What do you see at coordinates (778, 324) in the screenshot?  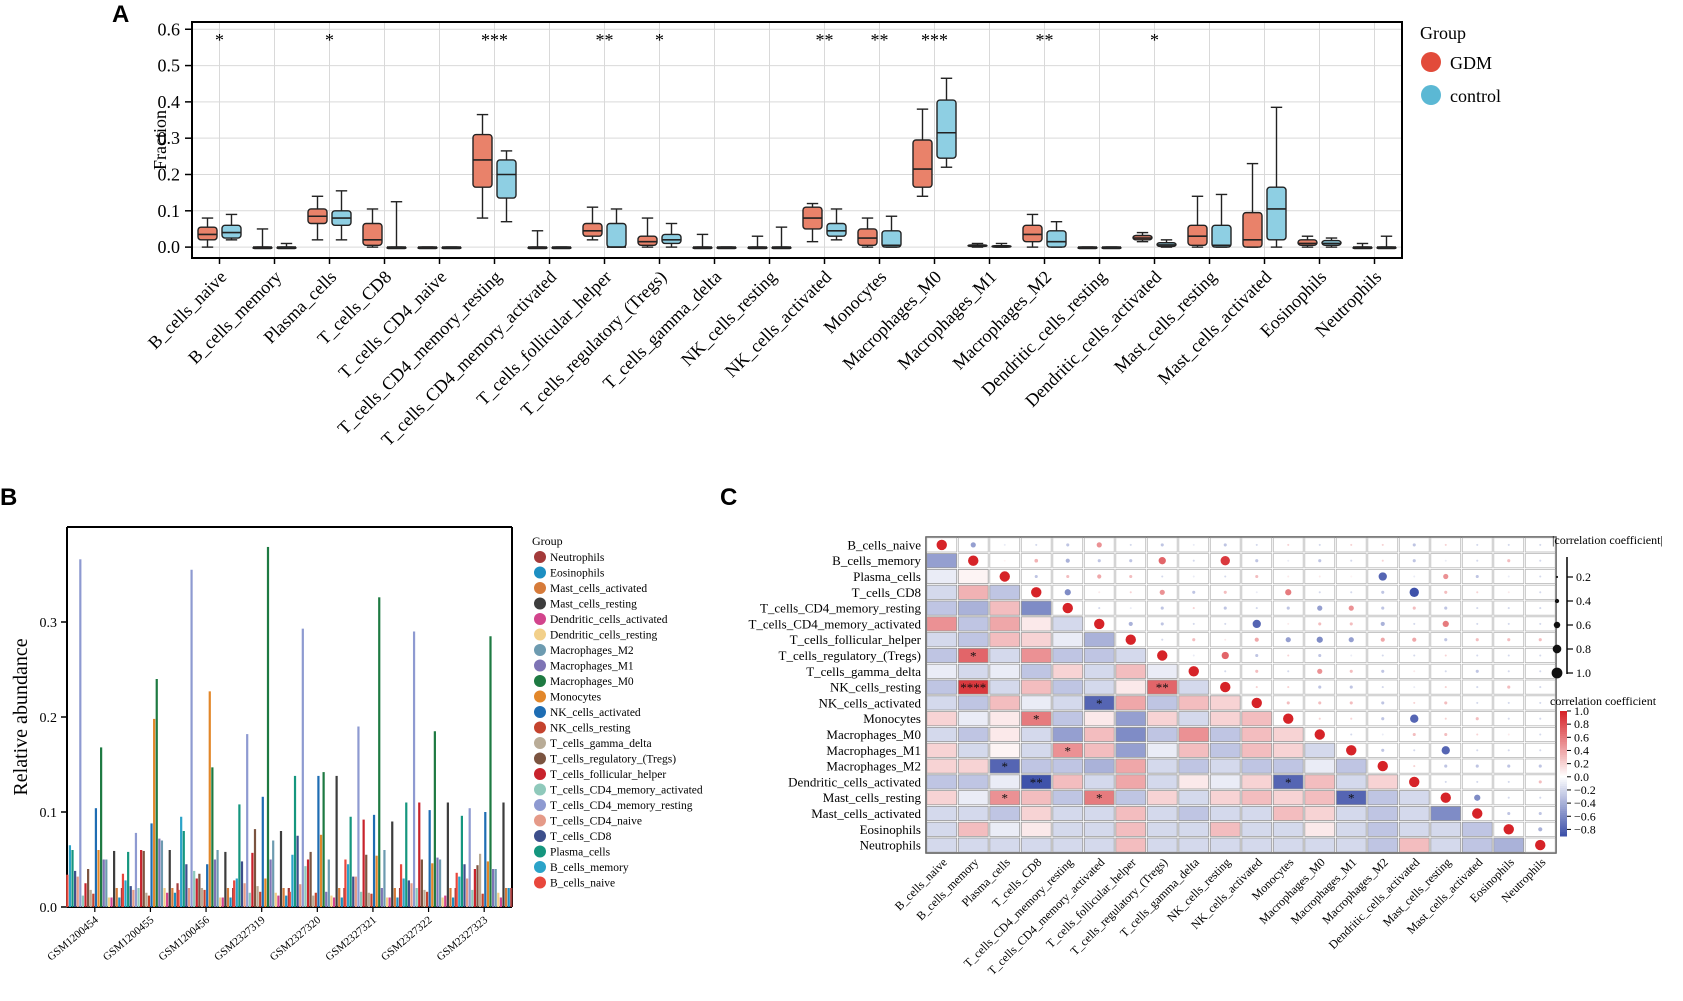 I see `x-tick-label: NK_cells_activated` at bounding box center [778, 324].